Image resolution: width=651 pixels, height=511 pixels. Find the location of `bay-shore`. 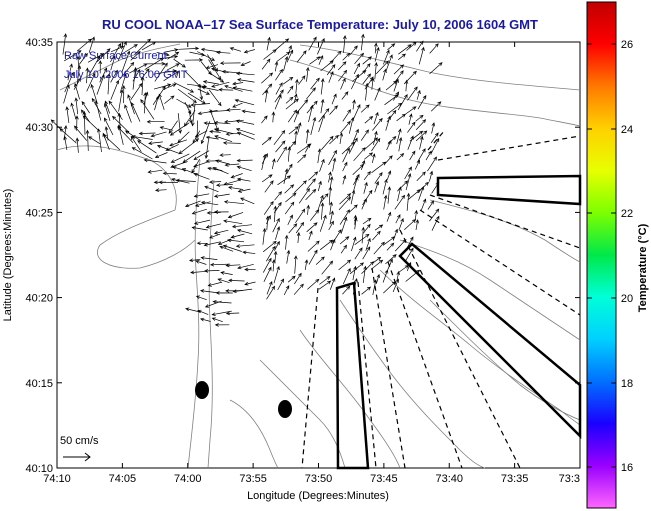

bay-shore is located at coordinates (126, 207).